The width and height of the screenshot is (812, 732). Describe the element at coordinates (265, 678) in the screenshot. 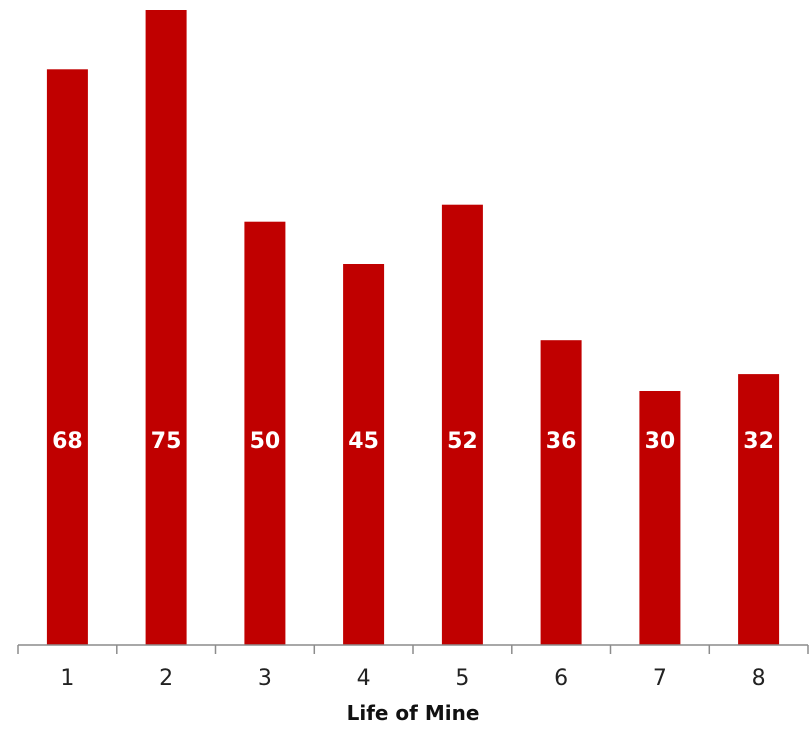

I see `x-tick-label-3: 3` at that location.